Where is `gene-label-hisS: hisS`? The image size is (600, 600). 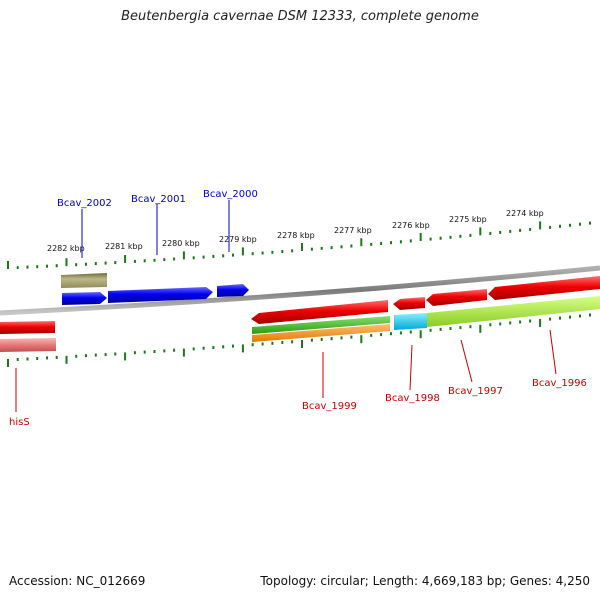
gene-label-hisS: hisS is located at coordinates (19, 422).